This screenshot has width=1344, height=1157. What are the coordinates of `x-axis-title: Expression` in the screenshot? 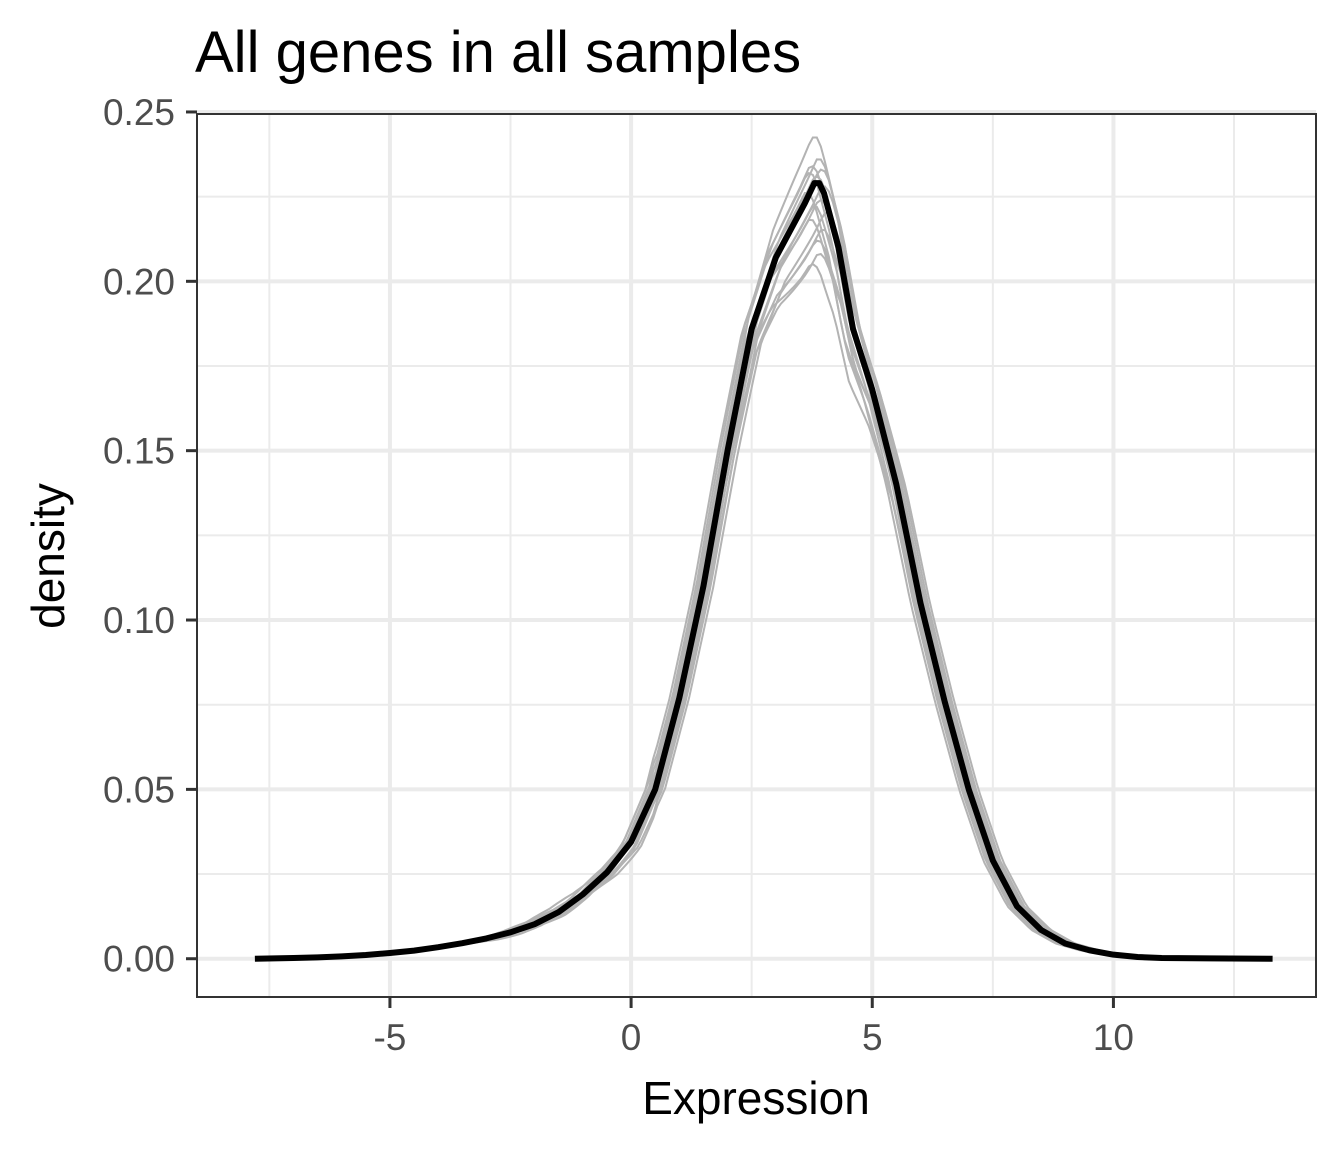 It's located at (756, 1098).